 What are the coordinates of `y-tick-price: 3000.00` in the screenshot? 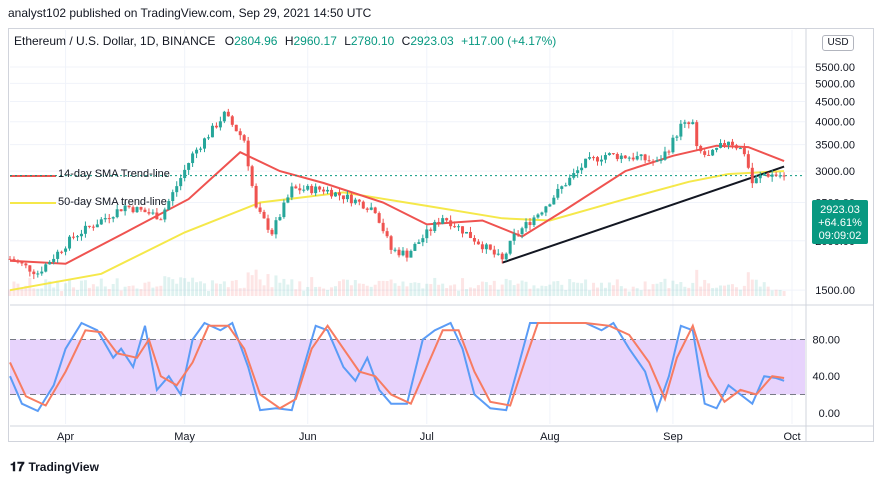 It's located at (835, 172).